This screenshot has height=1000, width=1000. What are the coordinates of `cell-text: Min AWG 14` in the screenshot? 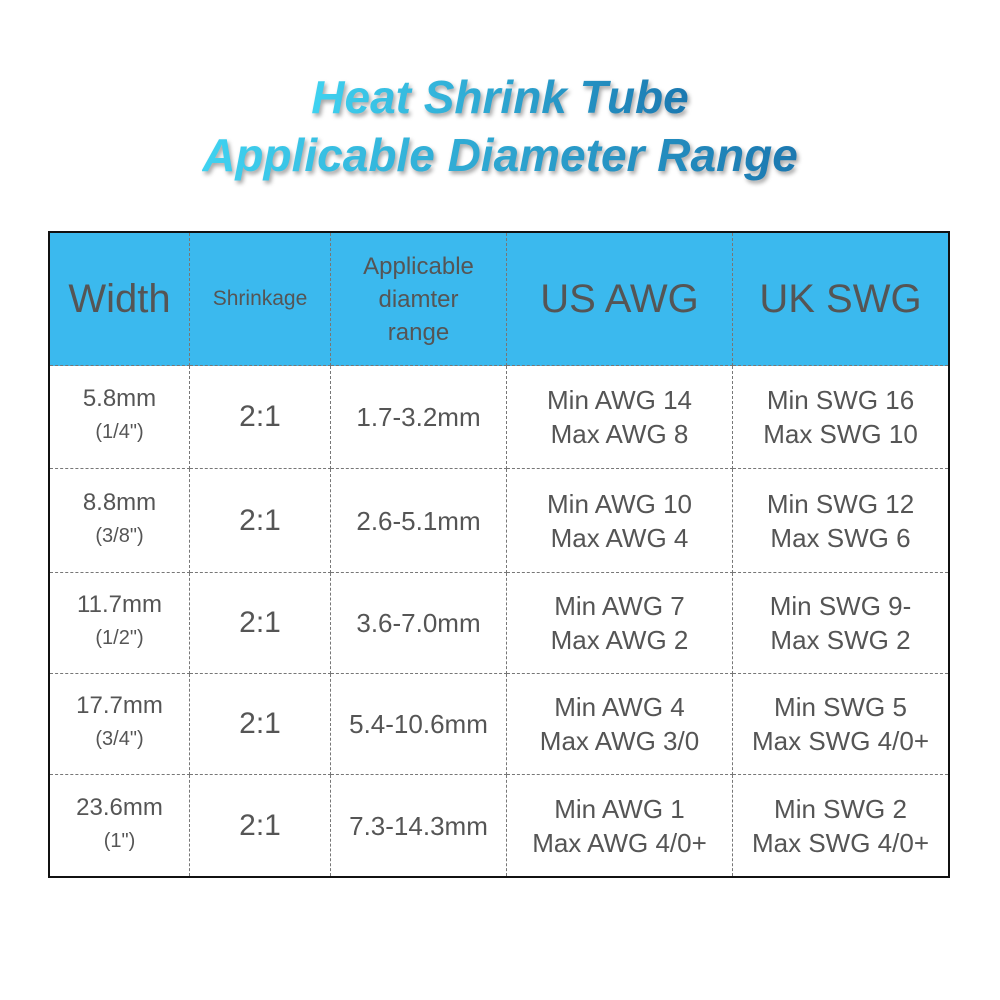 It's located at (619, 400).